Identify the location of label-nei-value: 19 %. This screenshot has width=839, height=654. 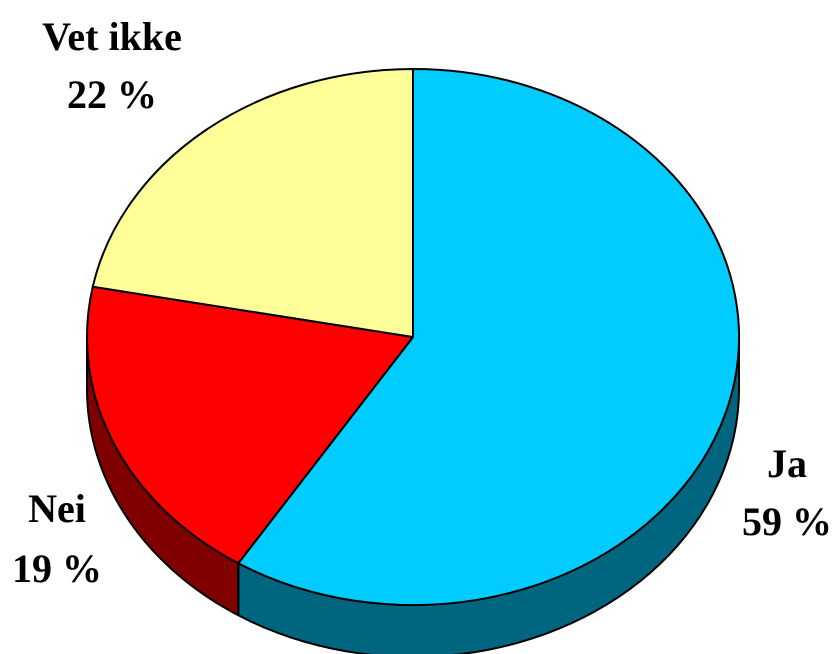
(57, 568).